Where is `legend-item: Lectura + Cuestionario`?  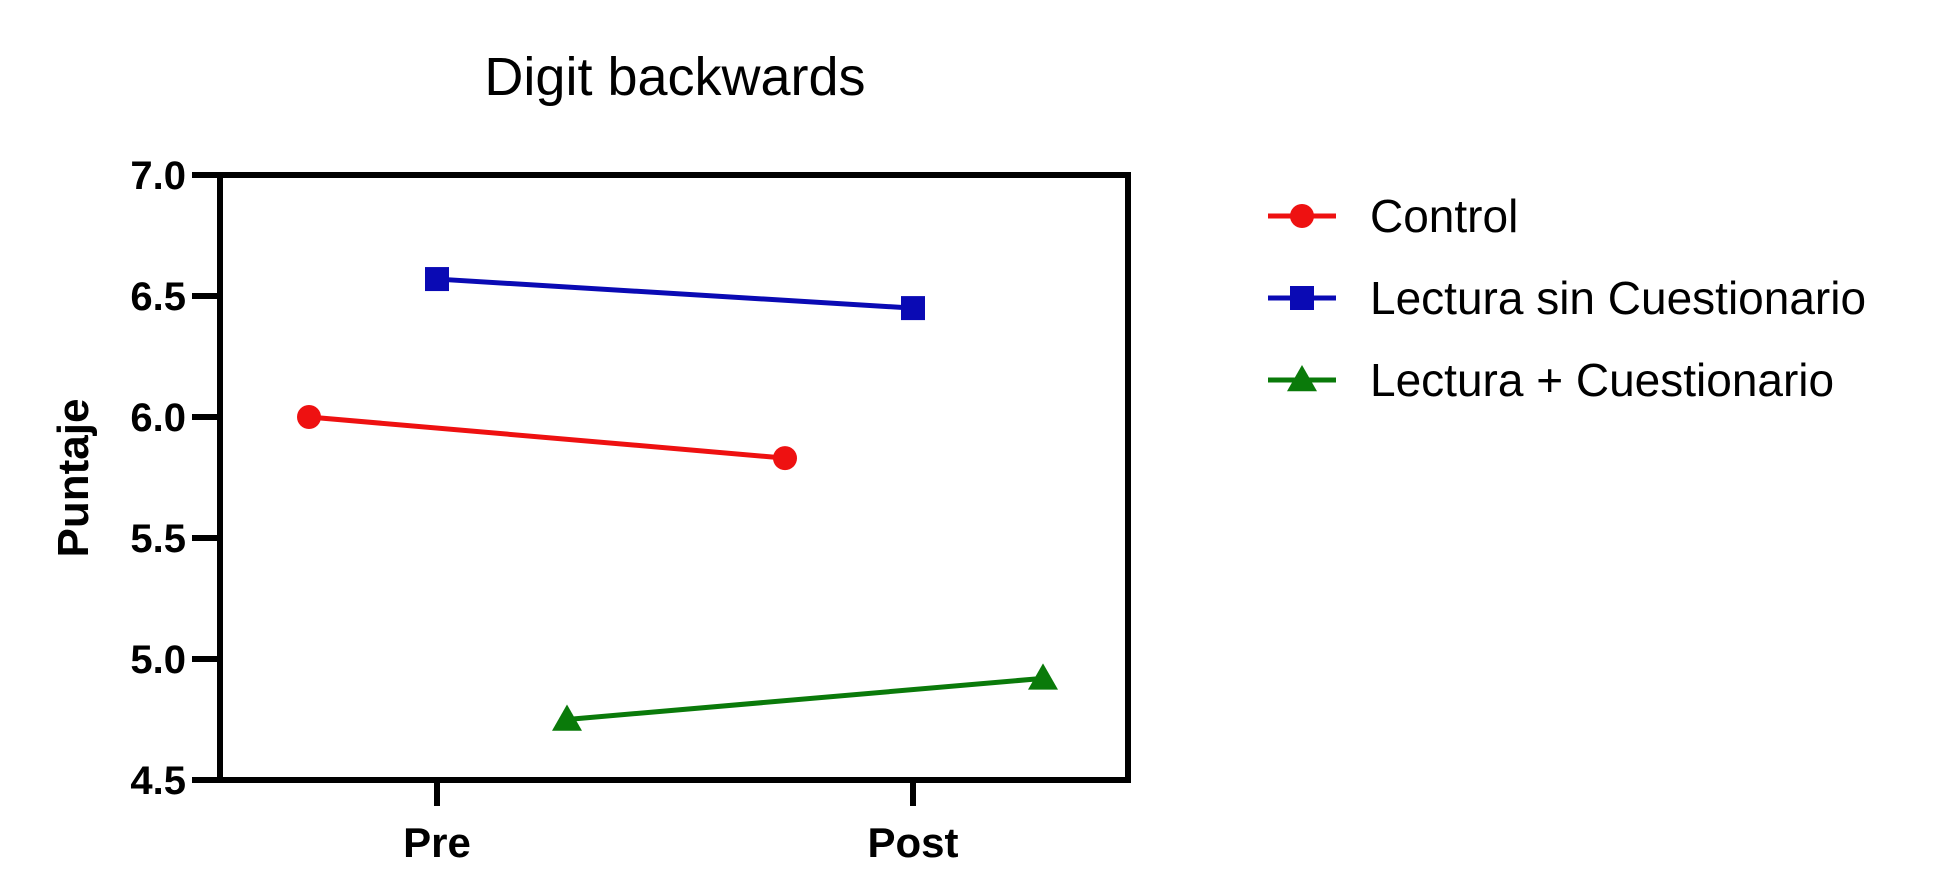 legend-item: Lectura + Cuestionario is located at coordinates (1551, 380).